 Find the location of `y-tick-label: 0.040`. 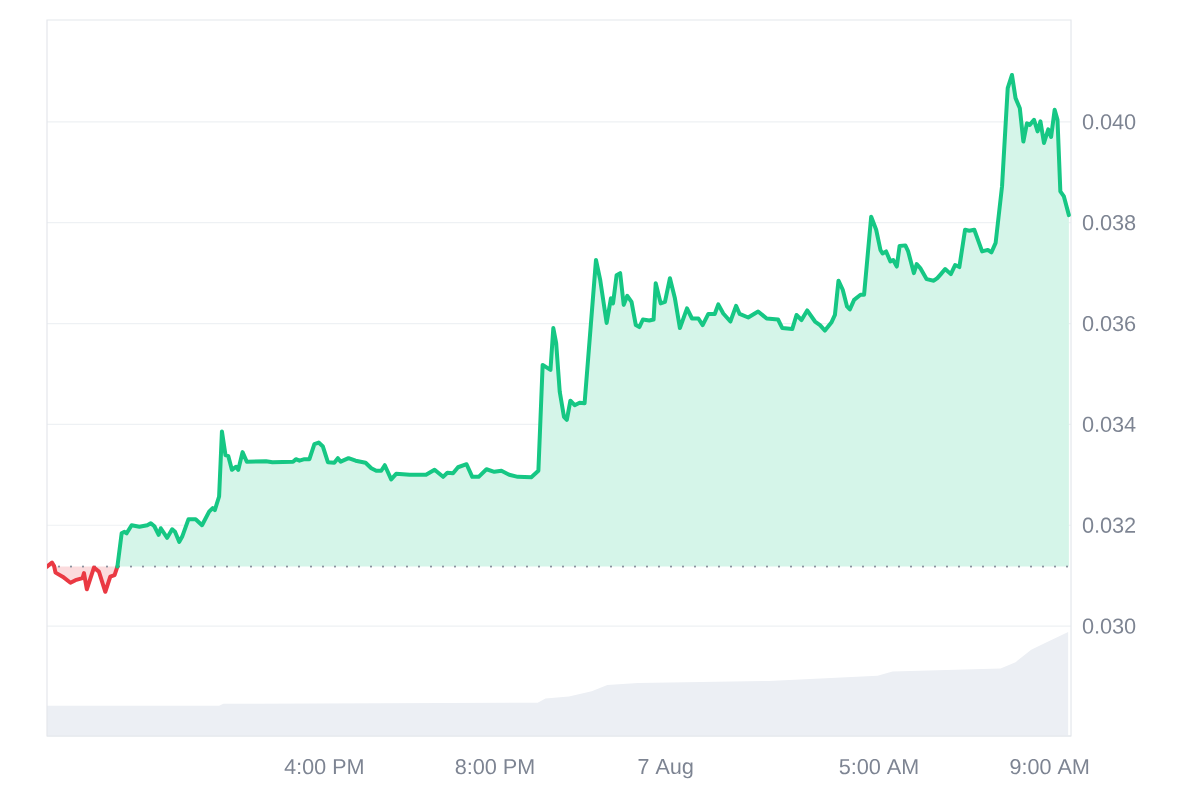

y-tick-label: 0.040 is located at coordinates (1109, 122).